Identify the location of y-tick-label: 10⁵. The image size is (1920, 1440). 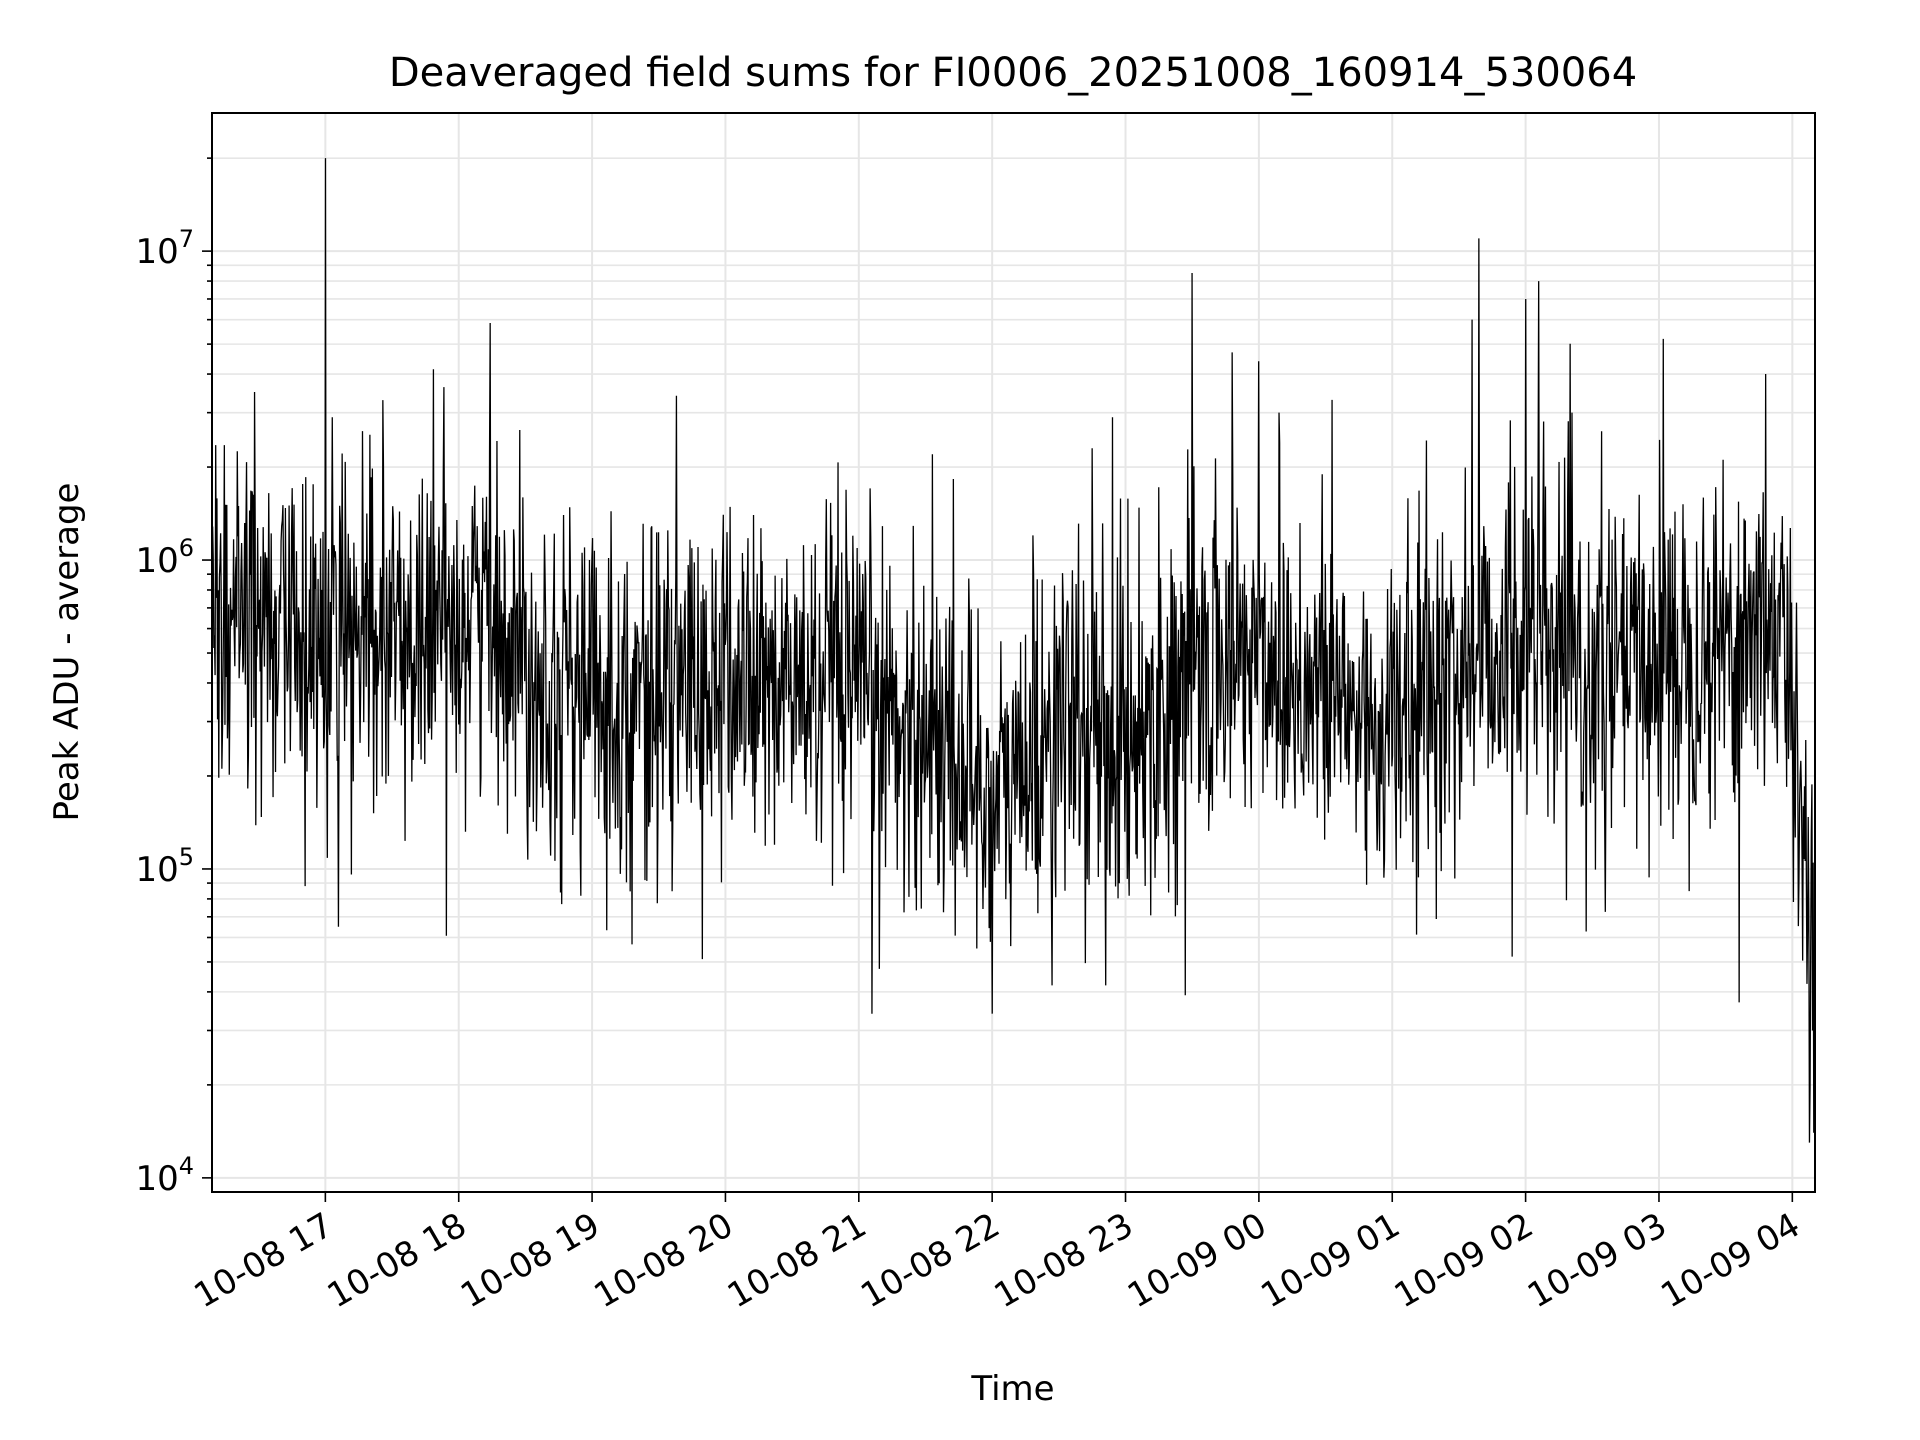
(164, 866).